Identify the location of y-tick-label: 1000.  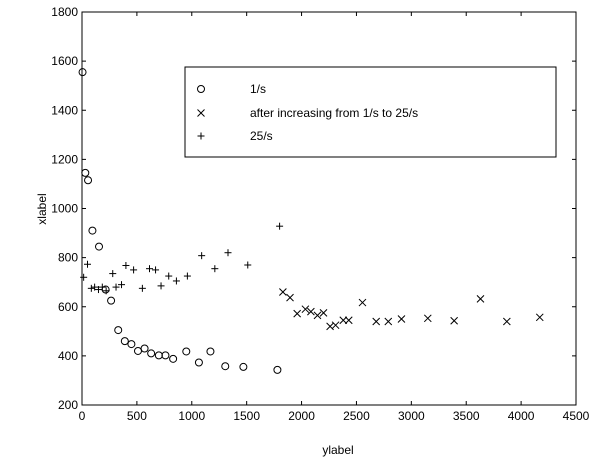
(64, 209).